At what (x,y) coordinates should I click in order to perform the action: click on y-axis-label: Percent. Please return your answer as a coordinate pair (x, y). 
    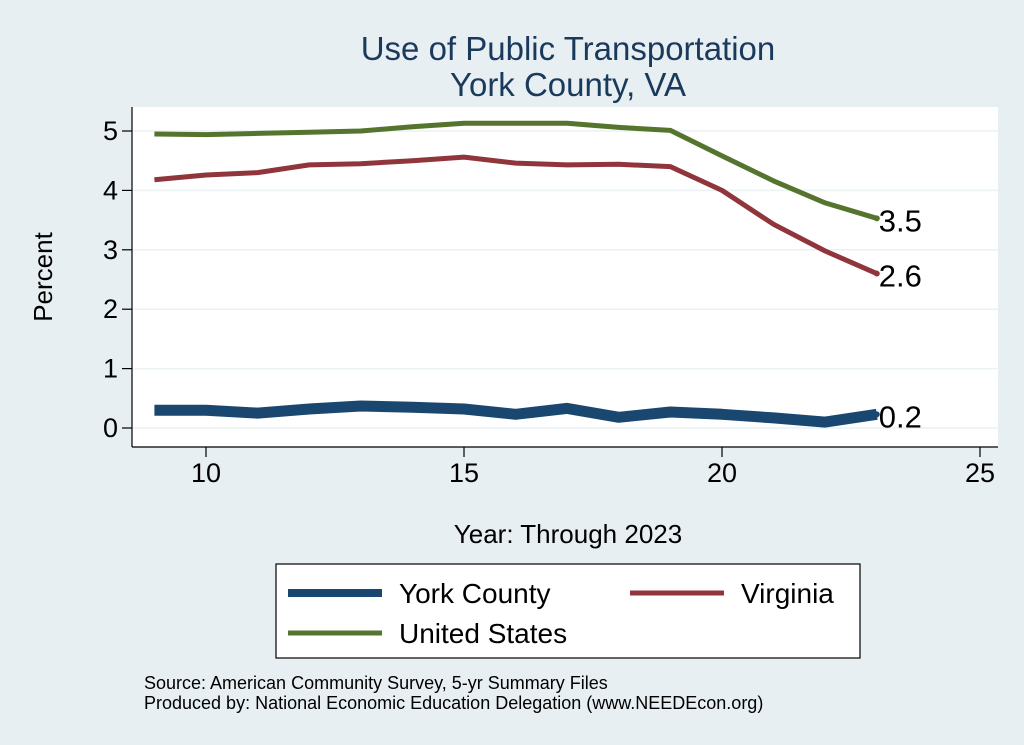
    Looking at the image, I should click on (43, 276).